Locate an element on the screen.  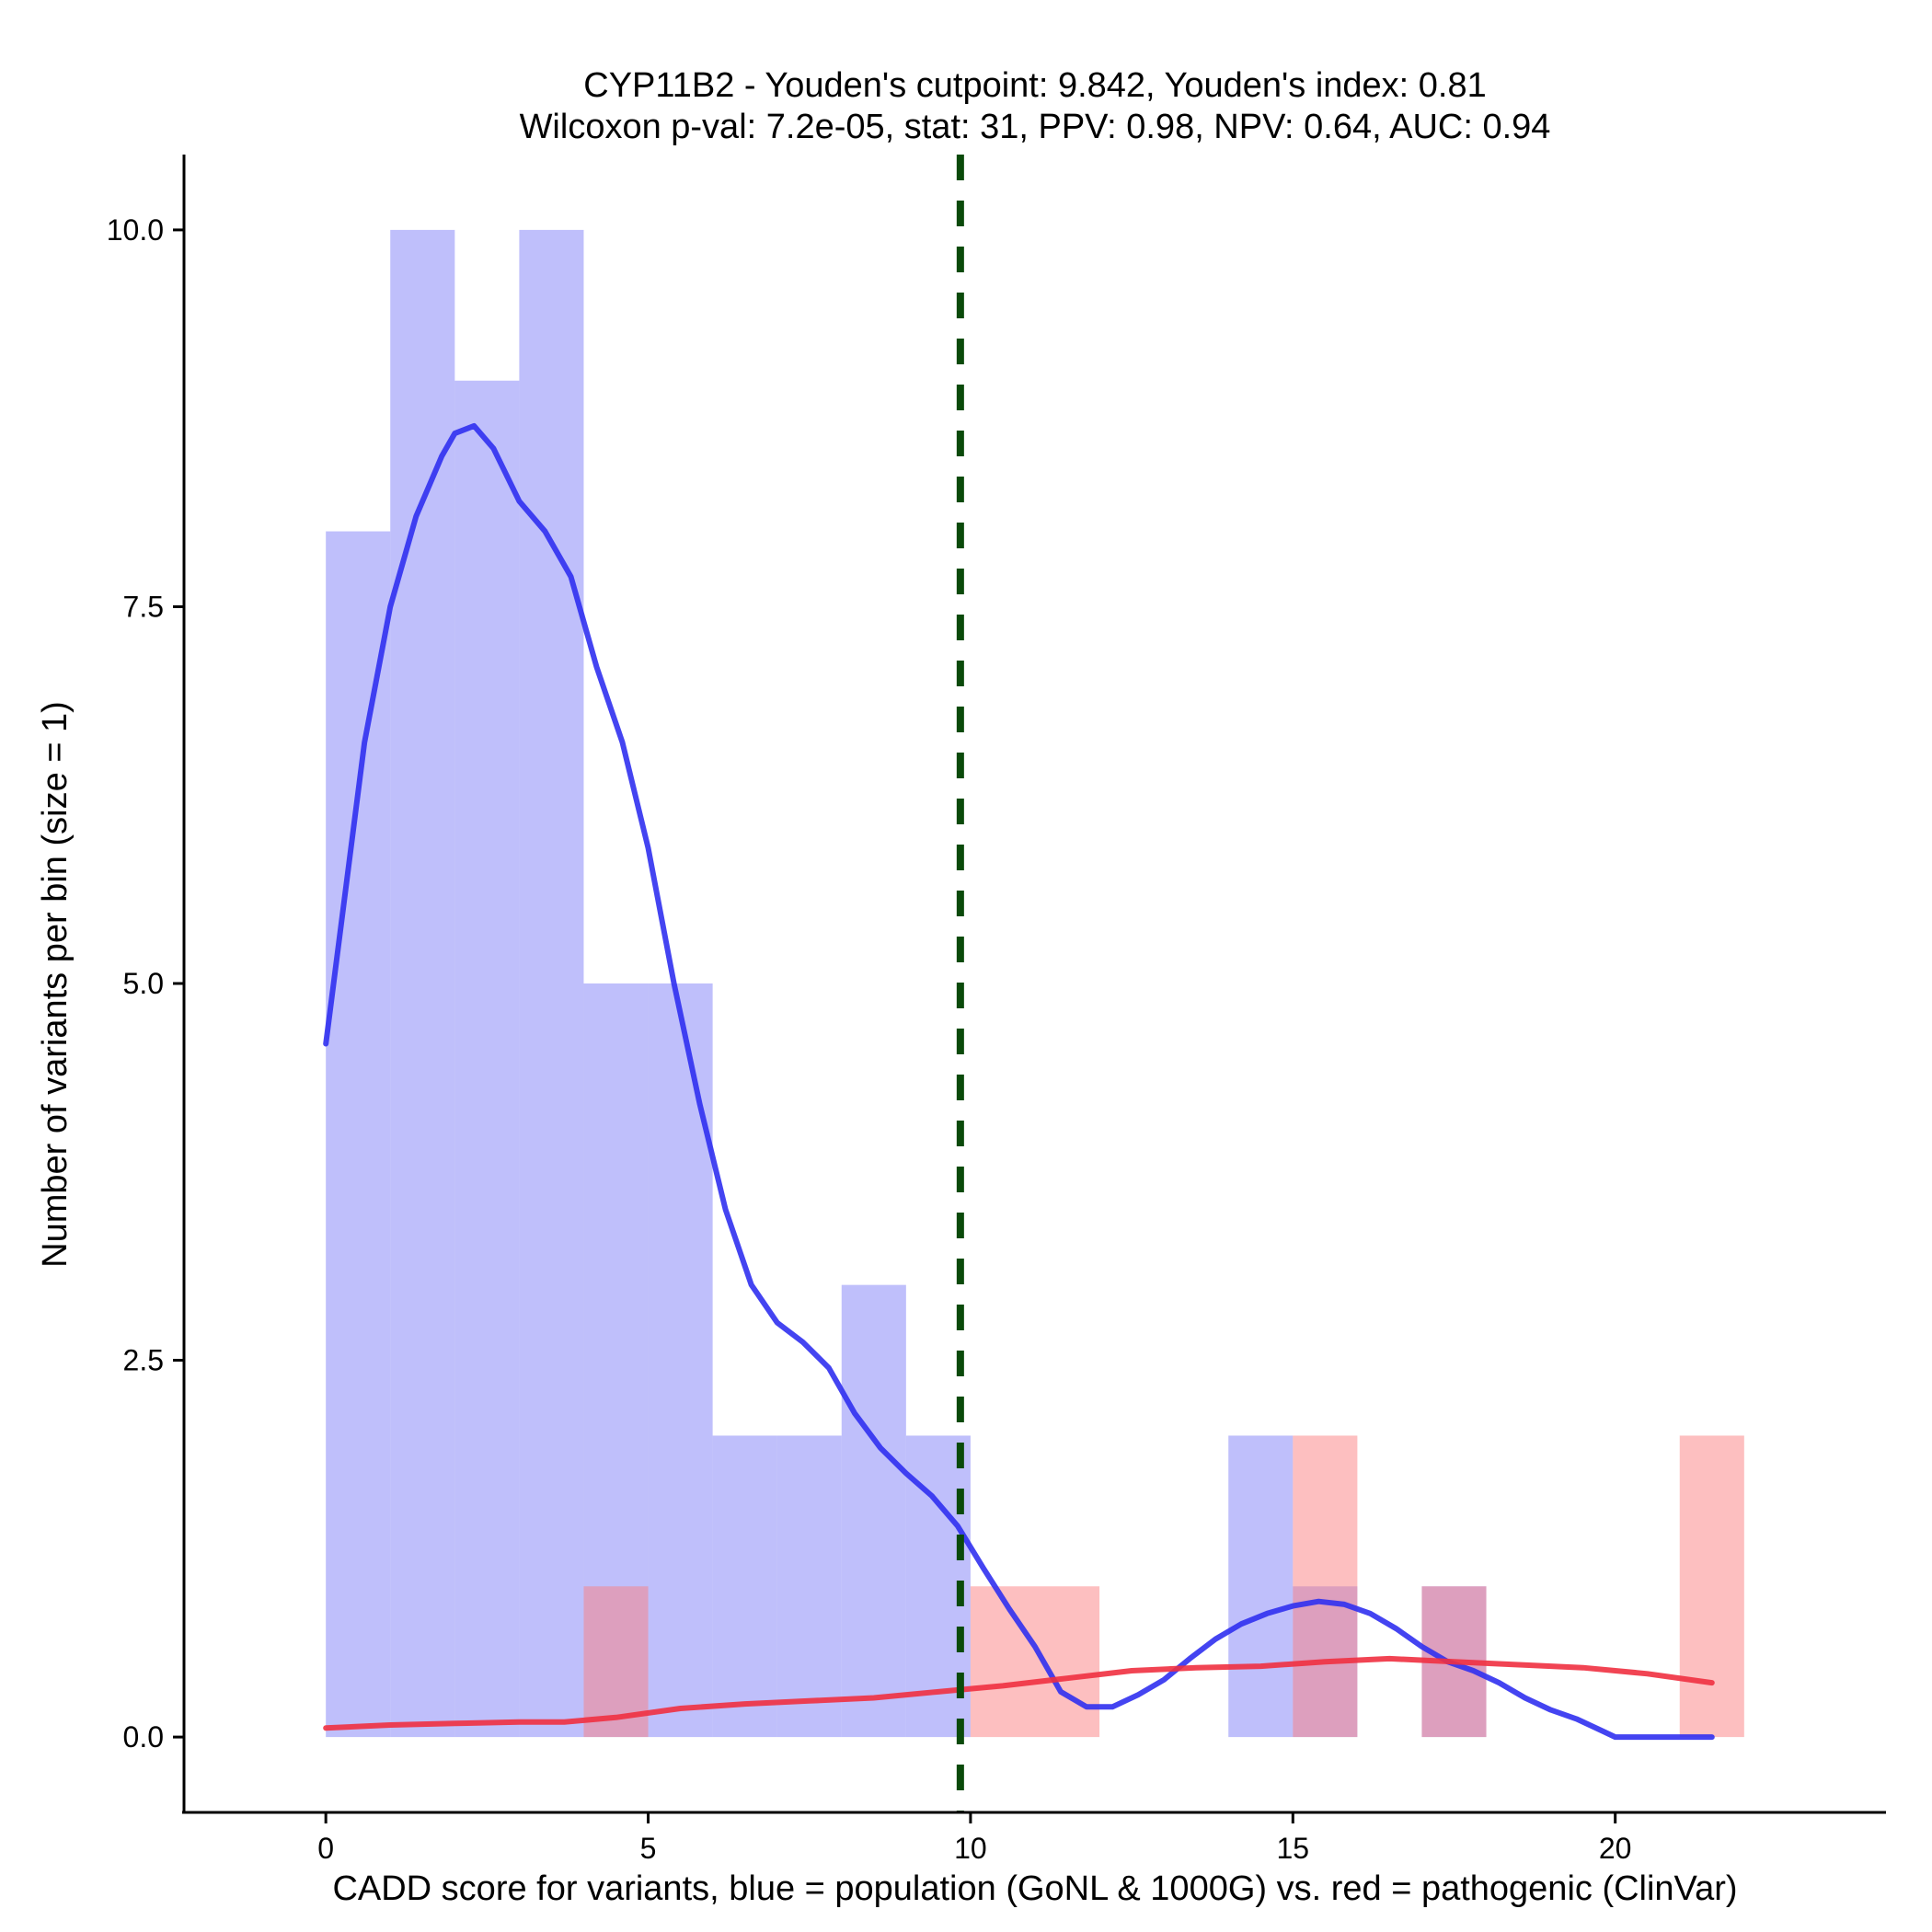
y-tick-label-2.5: 2.5 is located at coordinates (143, 1360).